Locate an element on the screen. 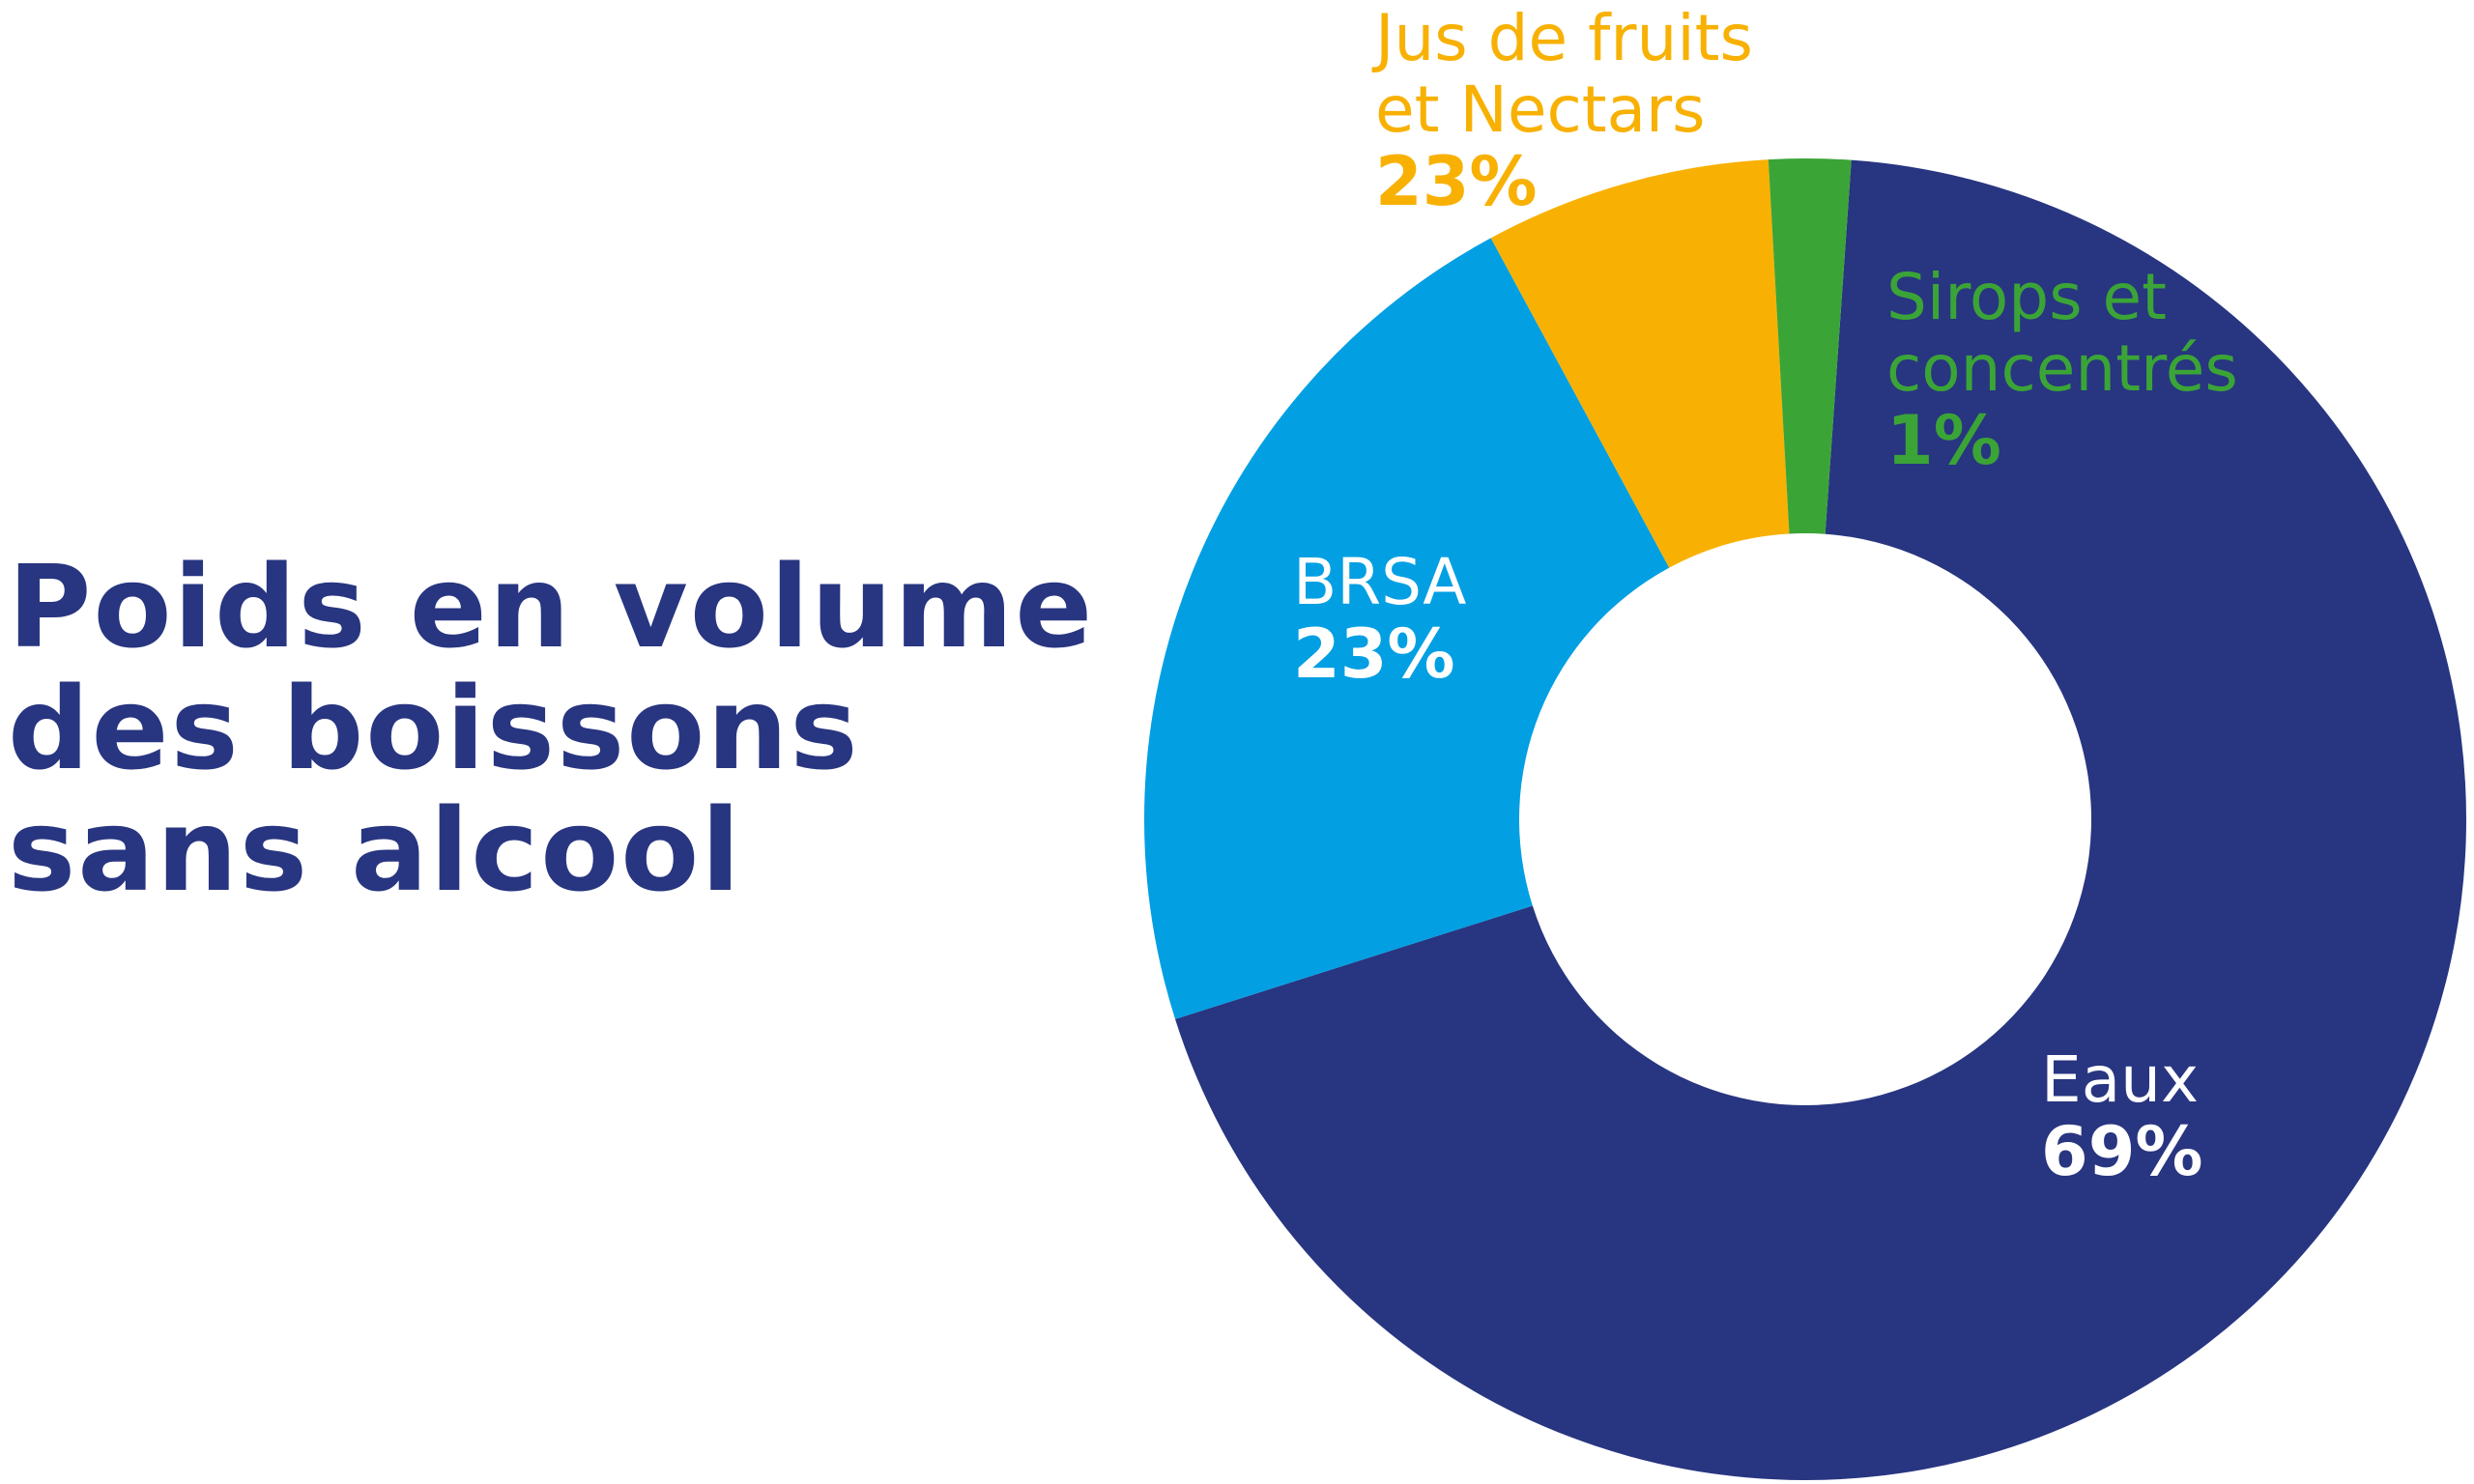 This screenshot has height=1484, width=2474. slice-label-jus-de-fruits-et-nectars-line-2: et Nectars is located at coordinates (1541, 110).